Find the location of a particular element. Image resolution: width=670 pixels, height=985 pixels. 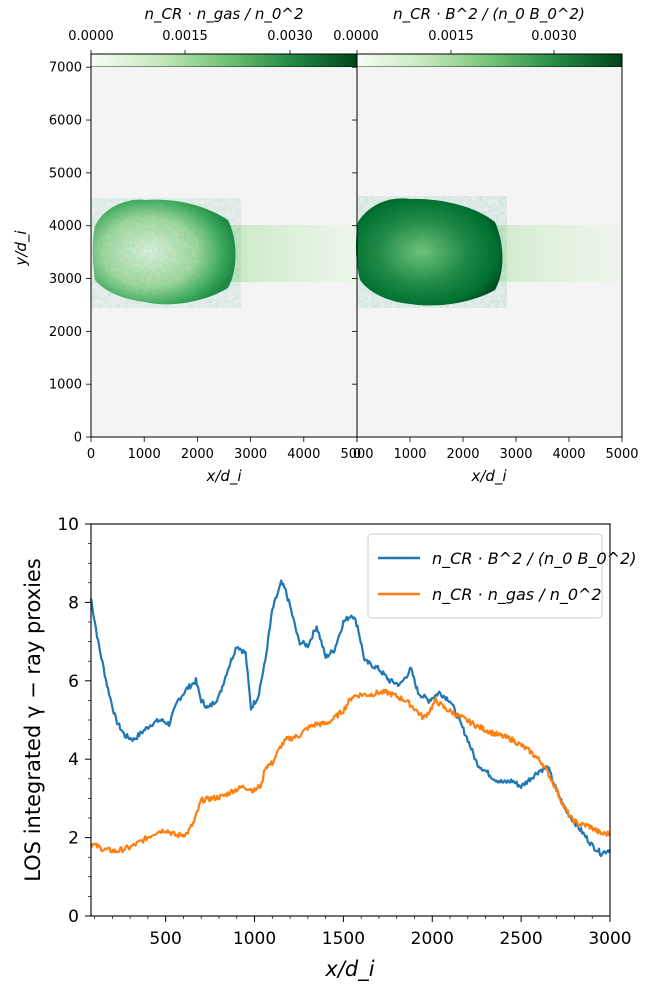

chart-y-tick-label: 2 is located at coordinates (73, 839).